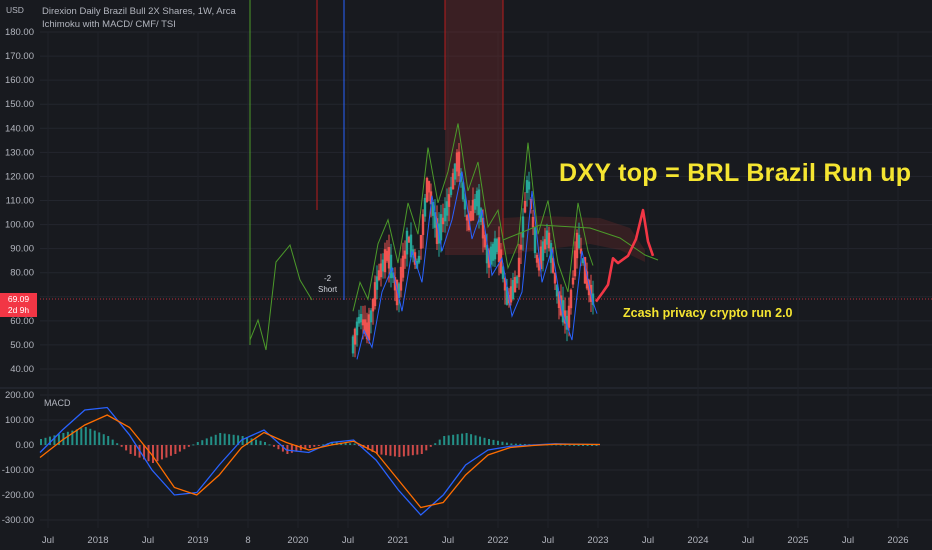 Image resolution: width=932 pixels, height=550 pixels. What do you see at coordinates (19, 128) in the screenshot?
I see `price-tick-label: 140.00` at bounding box center [19, 128].